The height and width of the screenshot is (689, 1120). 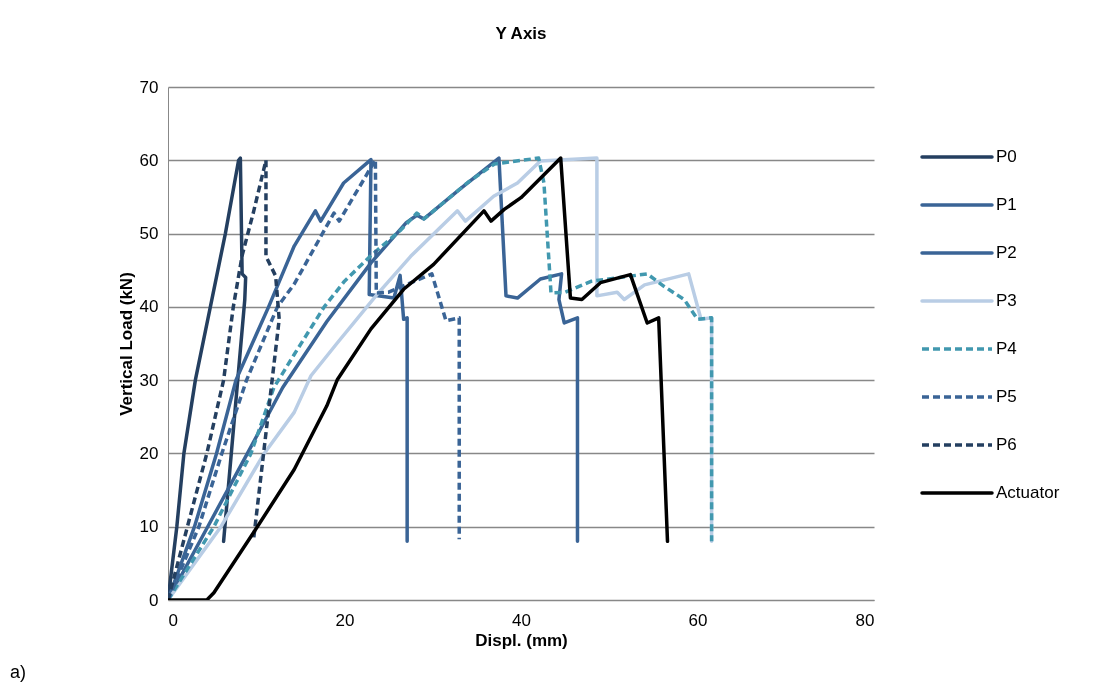 I want to click on legend-label: P0, so click(x=1006, y=156).